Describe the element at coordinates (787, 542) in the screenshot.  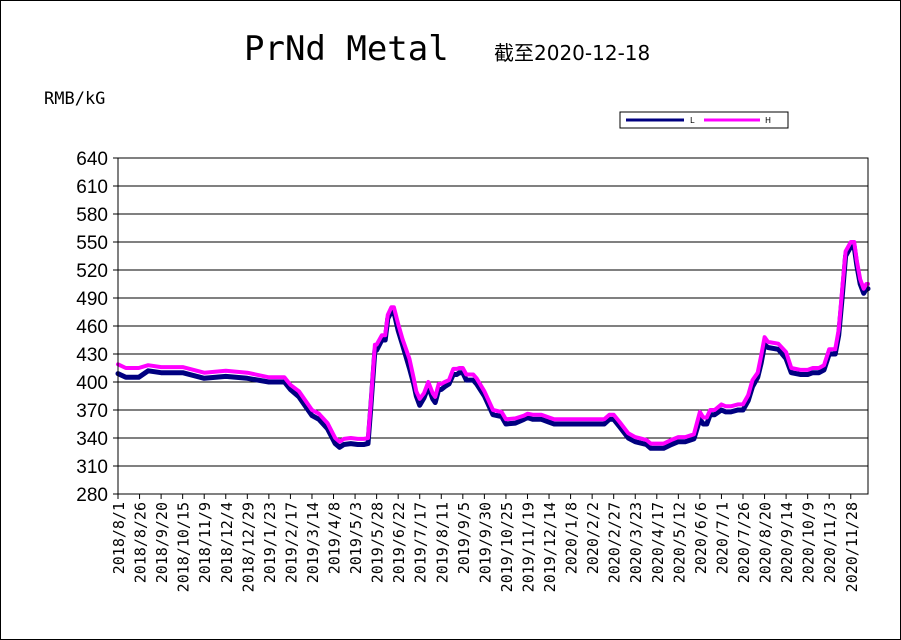
I see `x-tick-label: 2020/9/14` at that location.